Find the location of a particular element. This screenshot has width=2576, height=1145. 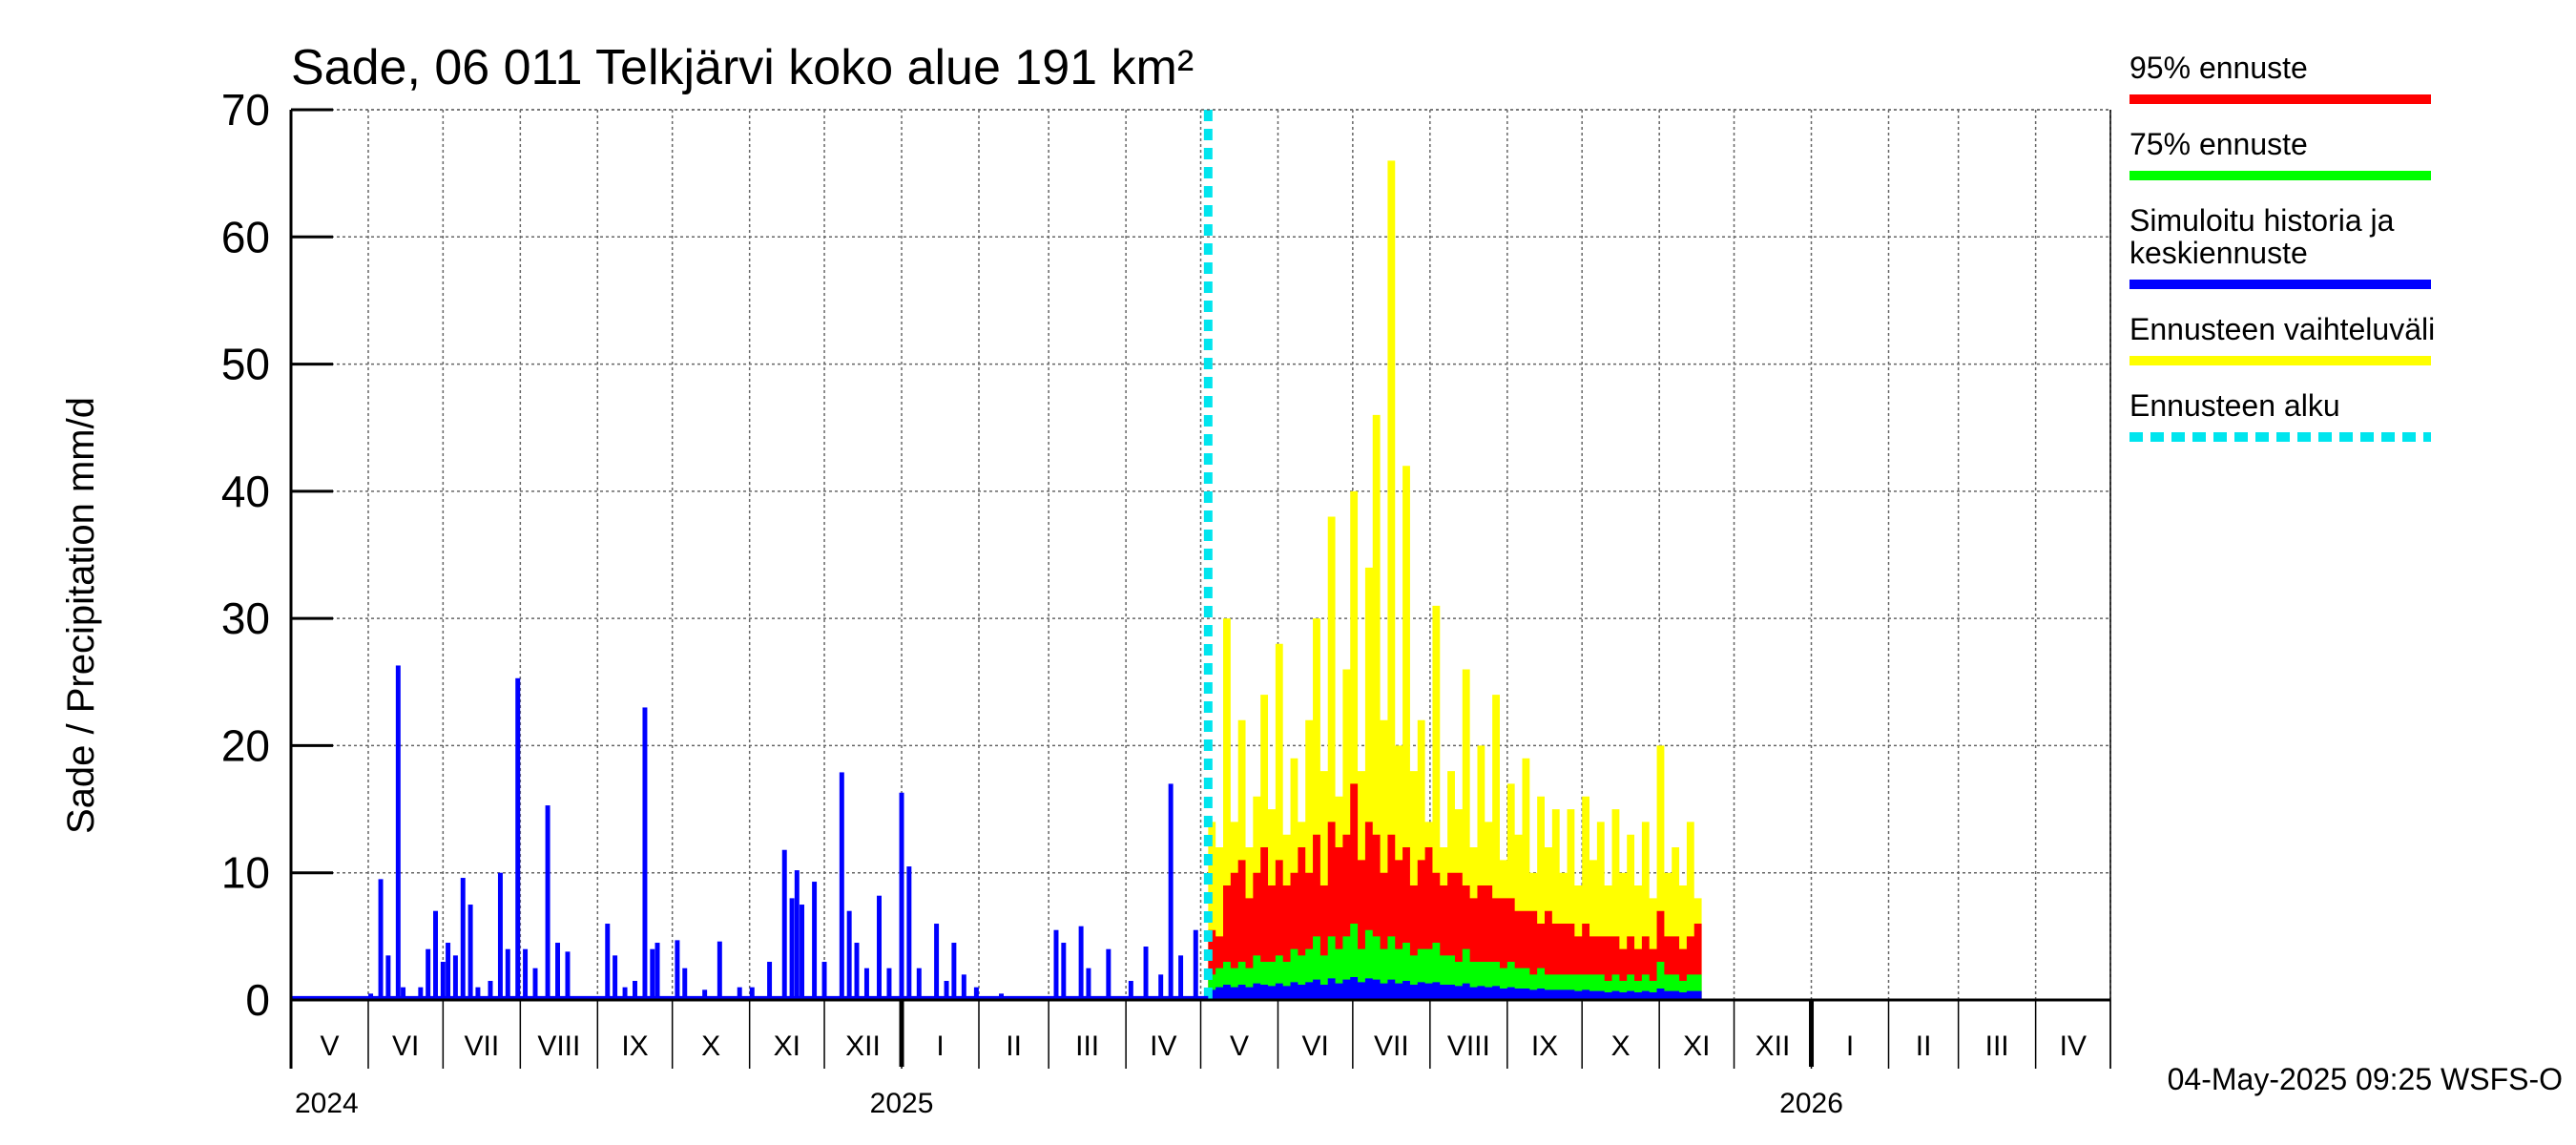

band-blue-mean is located at coordinates (1455, 988).